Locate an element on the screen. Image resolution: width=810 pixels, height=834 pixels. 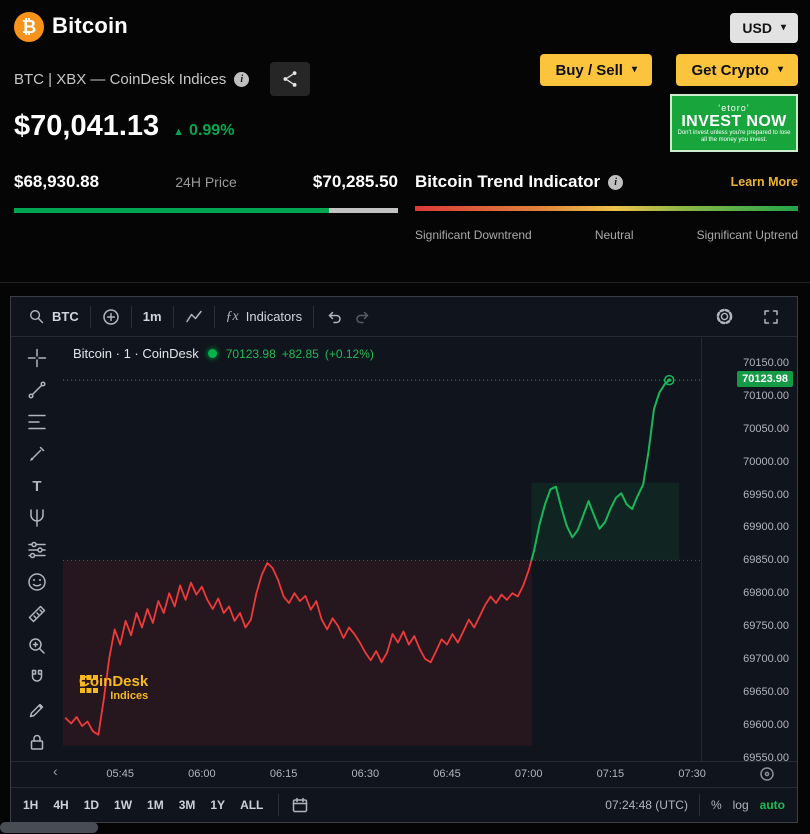
pitchfork-tool-icon is located at coordinates (37, 518).